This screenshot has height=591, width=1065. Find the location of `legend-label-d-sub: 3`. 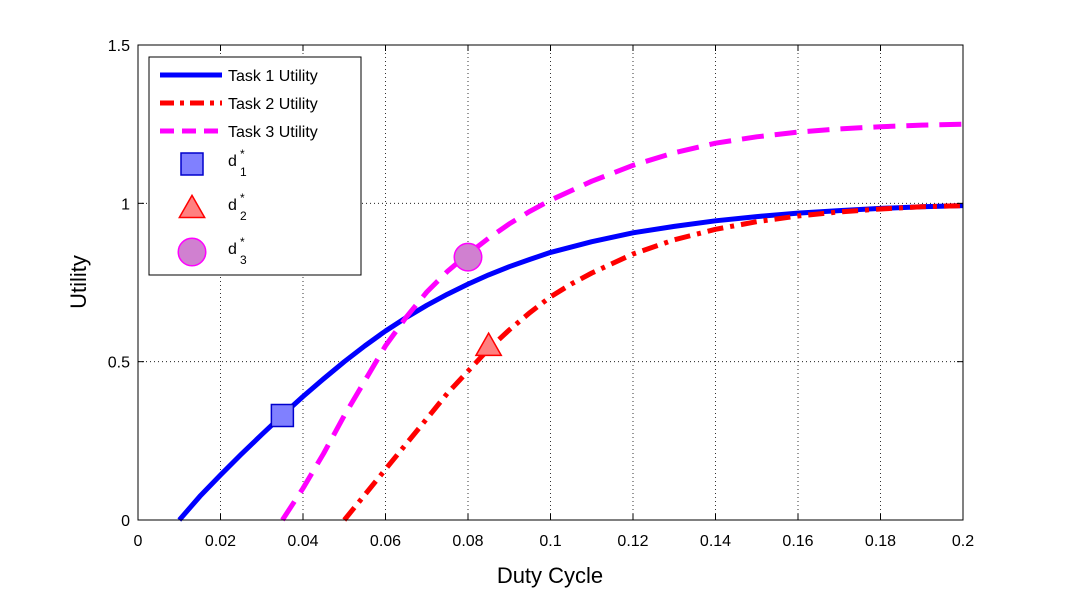

legend-label-d-sub: 3 is located at coordinates (243, 260).